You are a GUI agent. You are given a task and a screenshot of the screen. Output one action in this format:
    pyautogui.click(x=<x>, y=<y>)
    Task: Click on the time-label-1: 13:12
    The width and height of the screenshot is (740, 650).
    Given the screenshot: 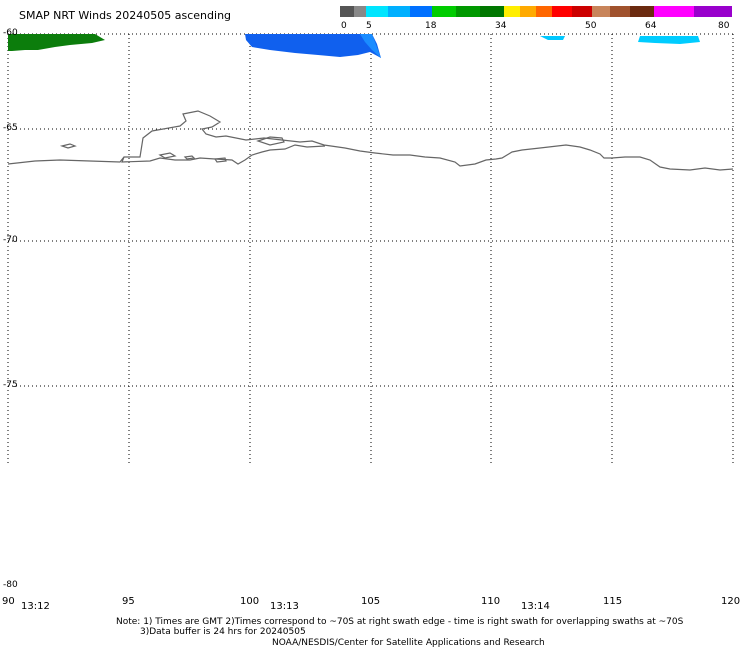 What is the action you would take?
    pyautogui.click(x=35, y=606)
    